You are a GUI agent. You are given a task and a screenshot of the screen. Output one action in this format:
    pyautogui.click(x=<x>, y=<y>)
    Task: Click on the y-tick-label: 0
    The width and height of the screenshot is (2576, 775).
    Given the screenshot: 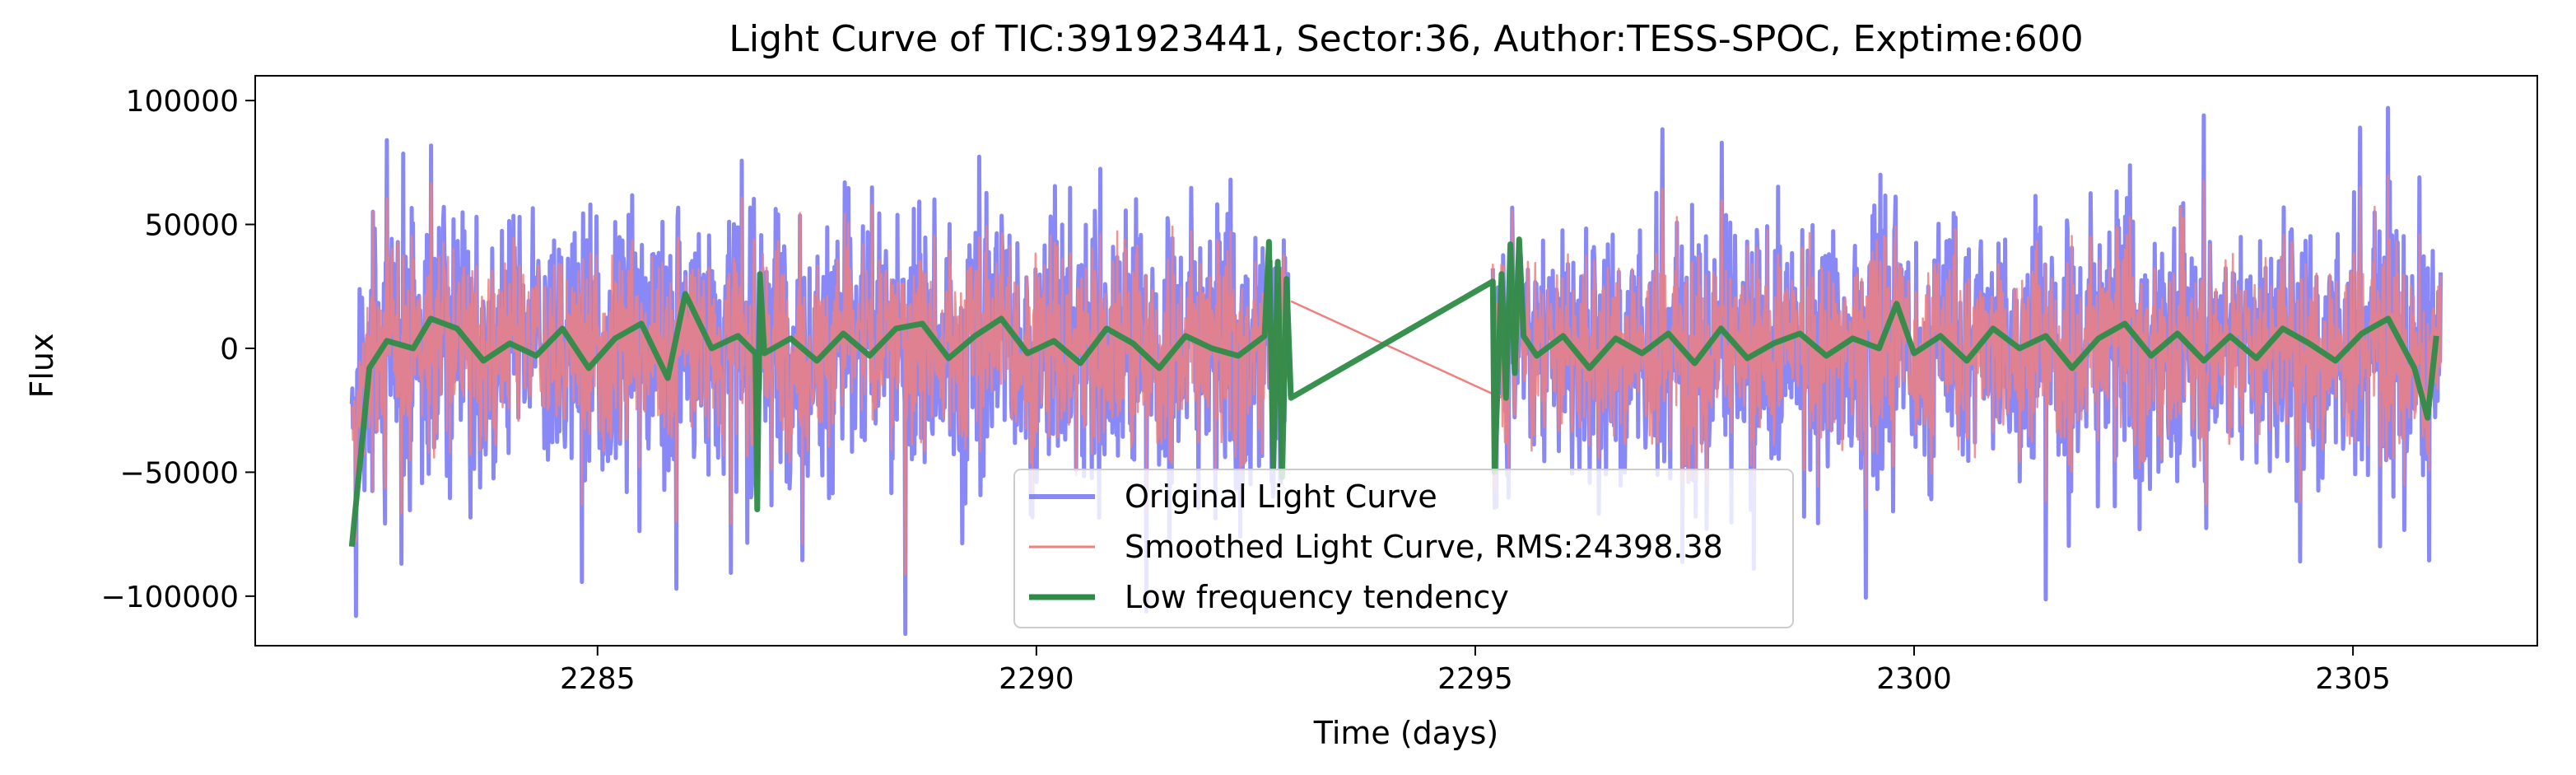 What is the action you would take?
    pyautogui.click(x=229, y=349)
    